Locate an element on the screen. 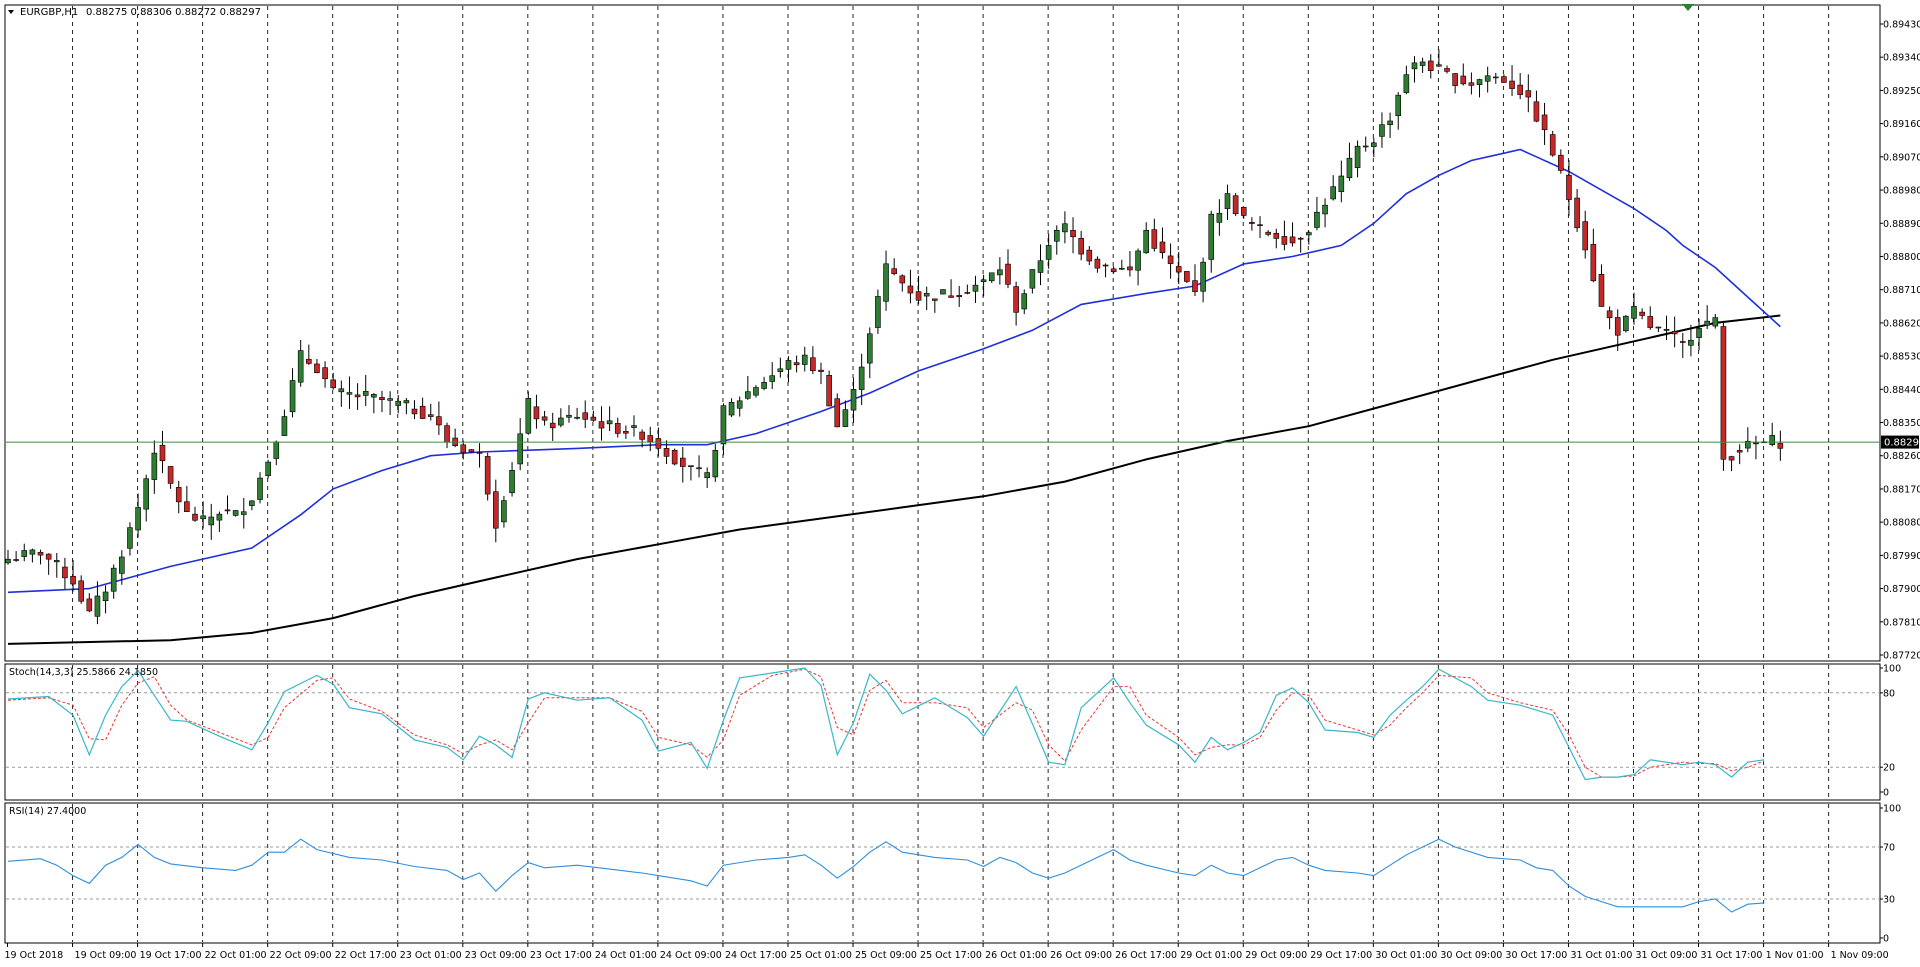  chart-menu-triangle-icon is located at coordinates (11, 12).